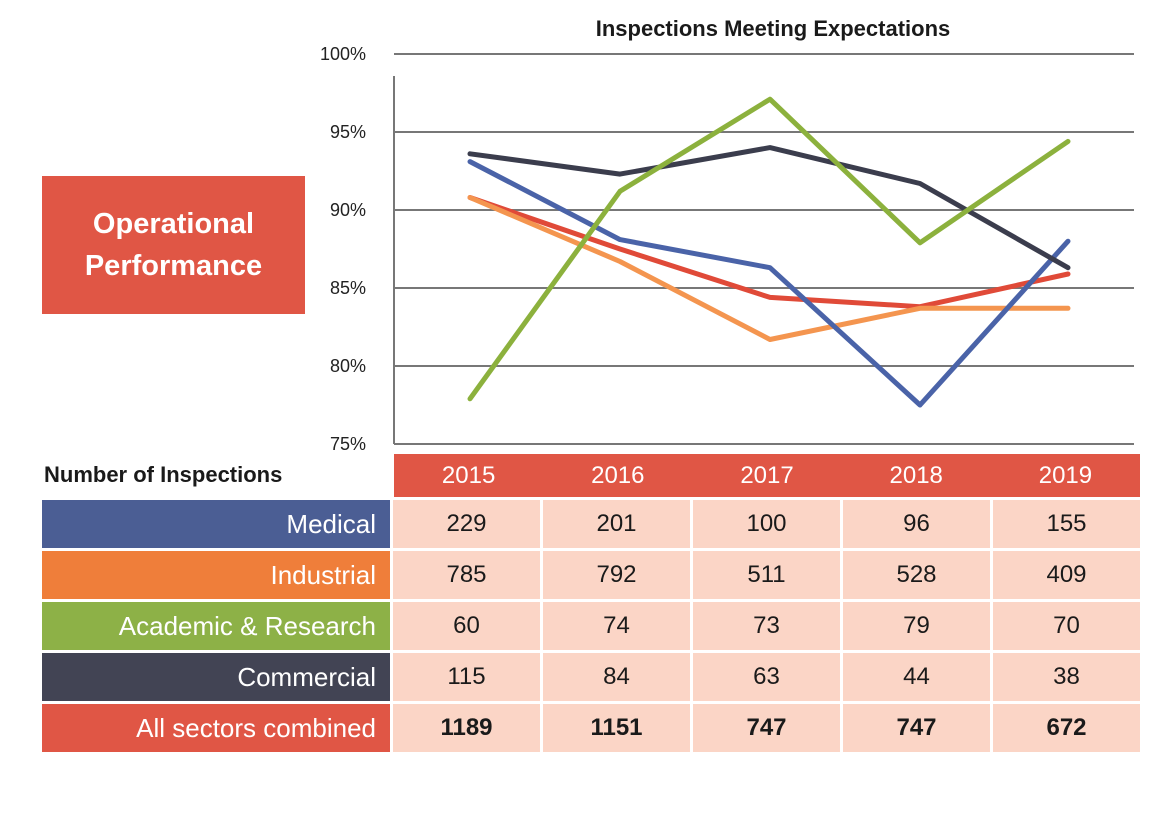 The image size is (1152, 814). What do you see at coordinates (916, 677) in the screenshot?
I see `table-cell: 44` at bounding box center [916, 677].